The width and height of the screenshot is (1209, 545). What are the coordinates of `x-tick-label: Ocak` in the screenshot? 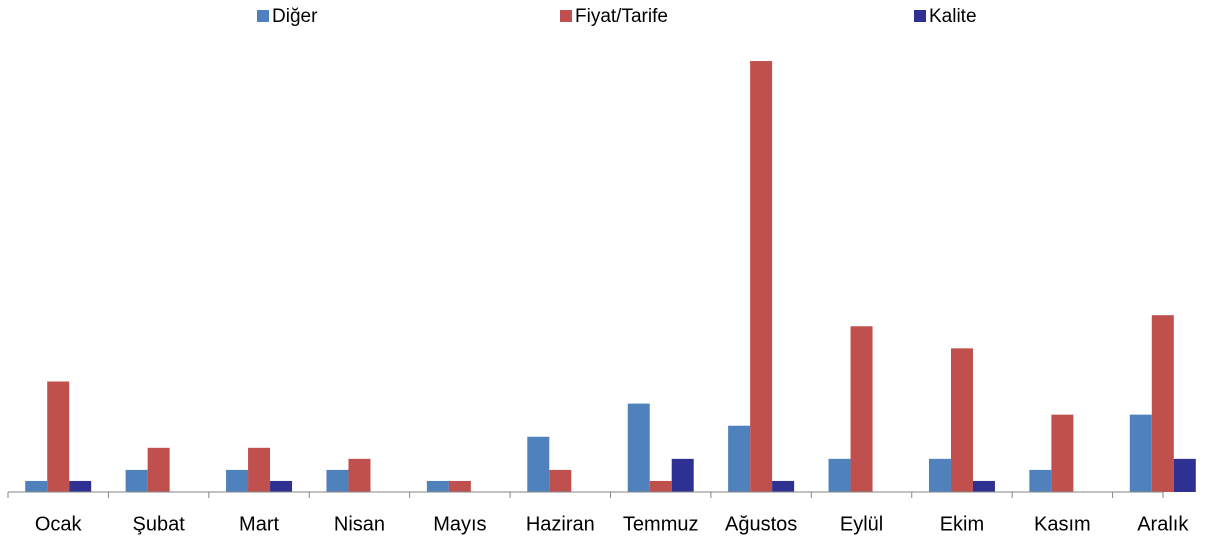 It's located at (59, 524).